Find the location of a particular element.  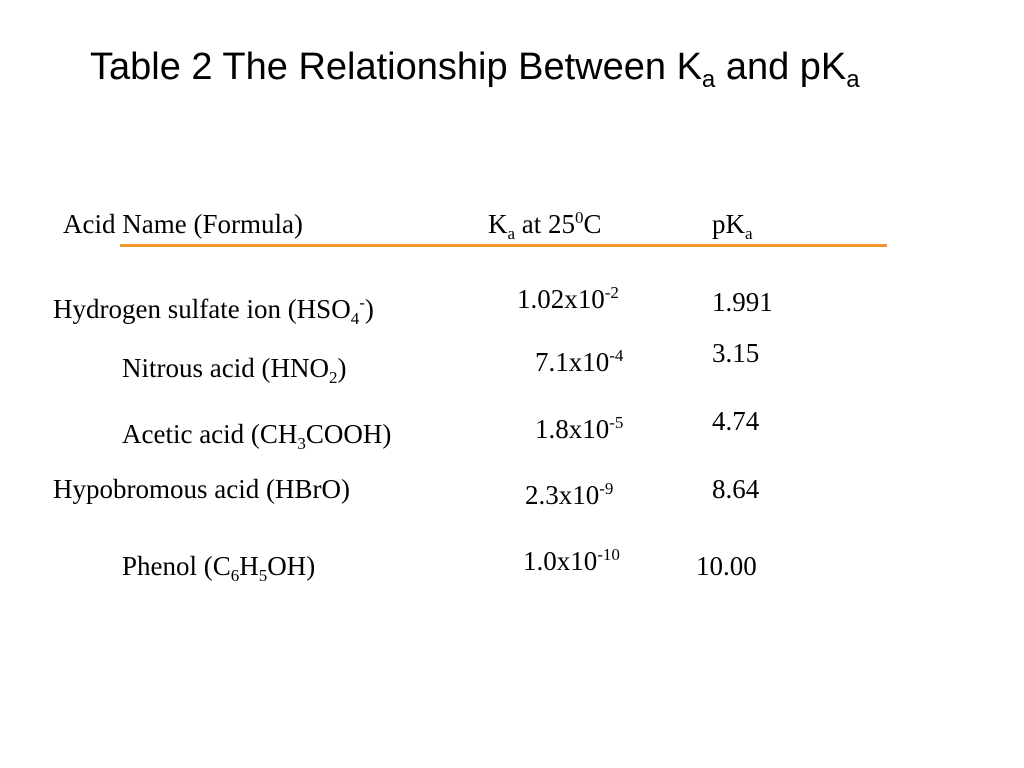

acid-name-phenol: Phenol (C6H5OH) is located at coordinates (219, 568).